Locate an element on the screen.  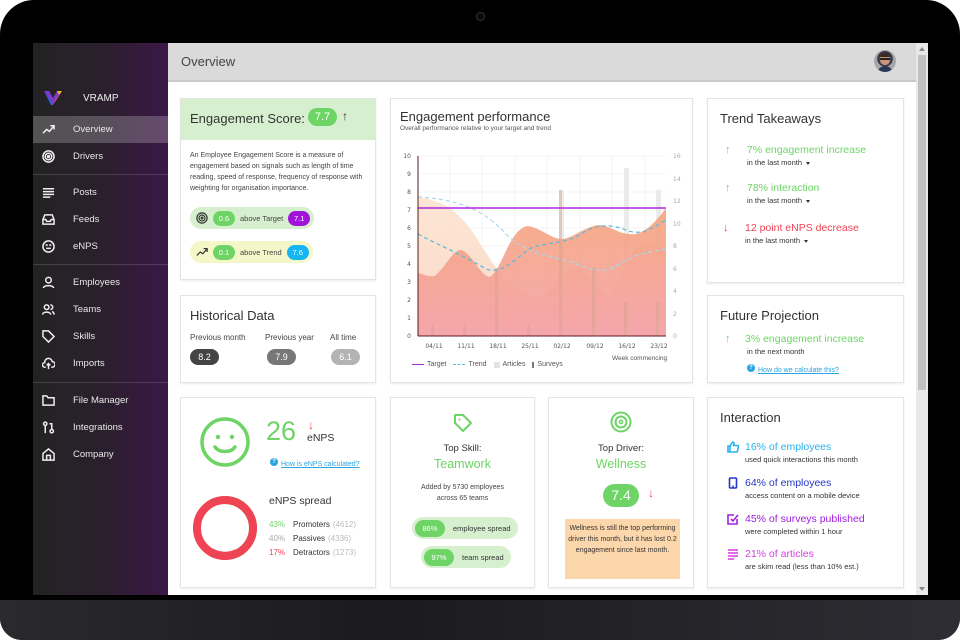
home-icon is located at coordinates (48, 455).